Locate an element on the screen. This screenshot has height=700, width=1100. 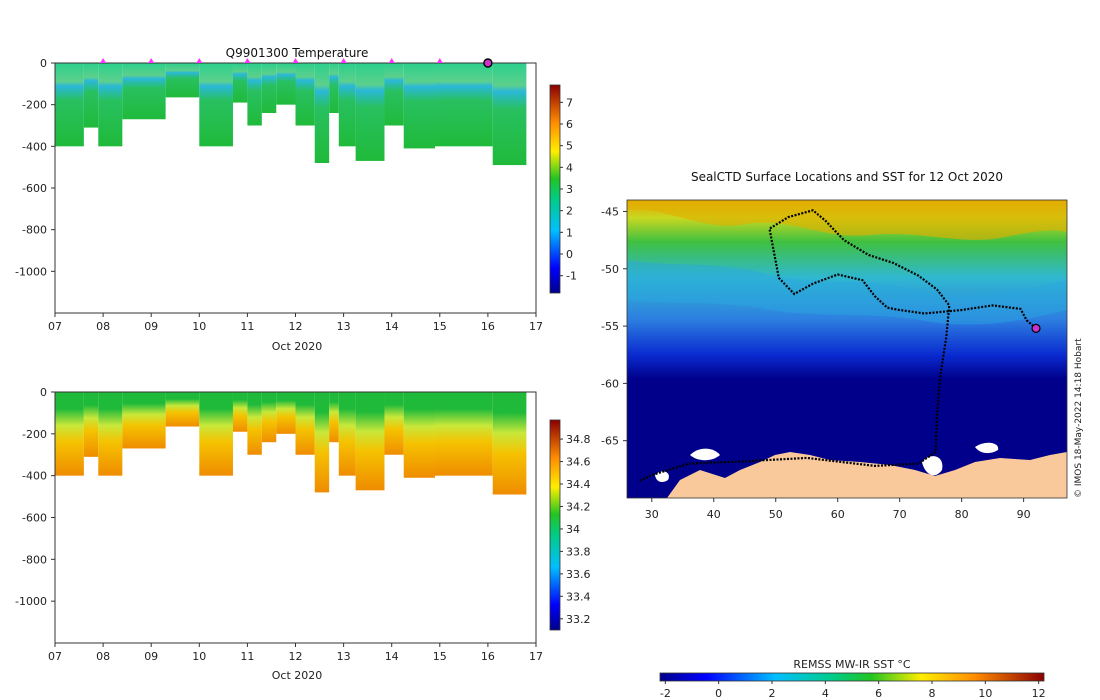
colorbar-tick-label: 2 is located at coordinates (569, 211).